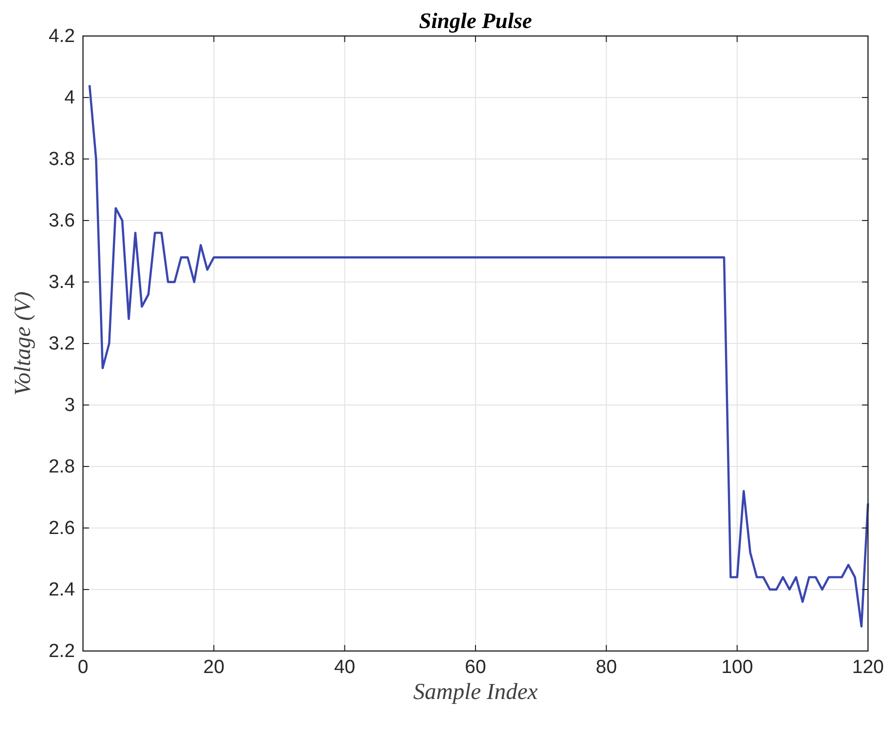  I want to click on y-tick-label: 3, so click(69, 405).